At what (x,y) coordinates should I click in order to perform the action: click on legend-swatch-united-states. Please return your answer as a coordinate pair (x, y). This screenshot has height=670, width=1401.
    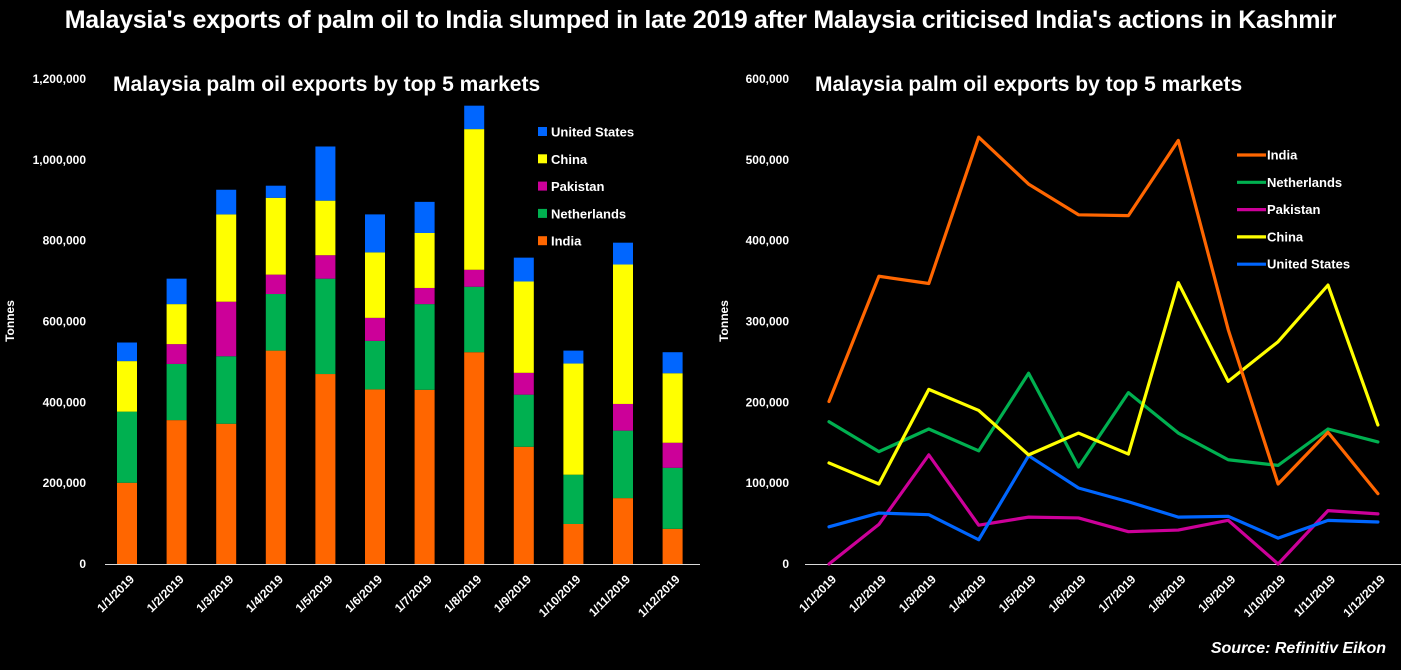
    Looking at the image, I should click on (542, 131).